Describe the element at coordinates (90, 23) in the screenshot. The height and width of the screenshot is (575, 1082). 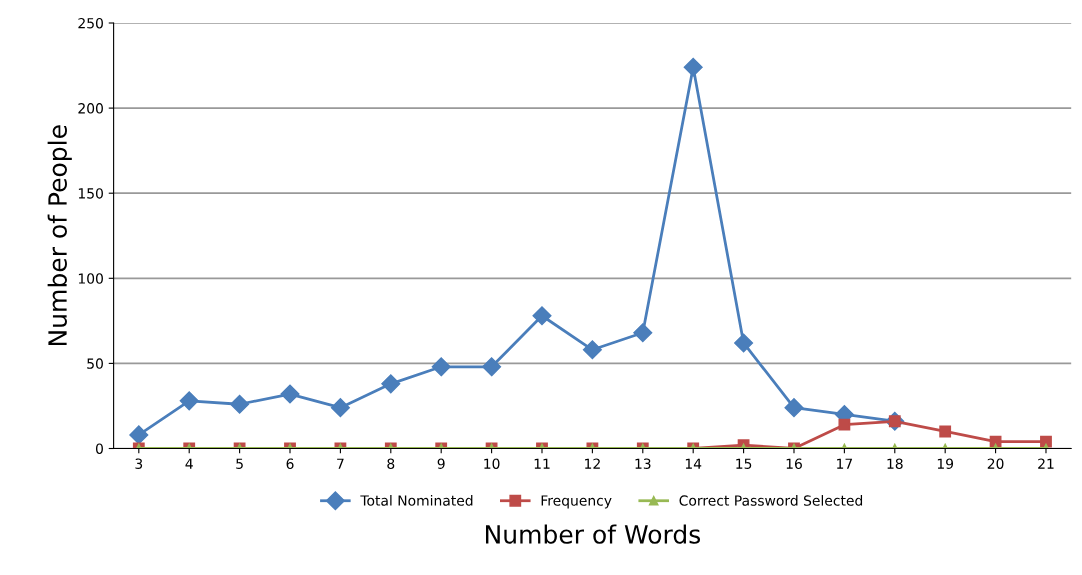
I see `y-tick-label: 250` at that location.